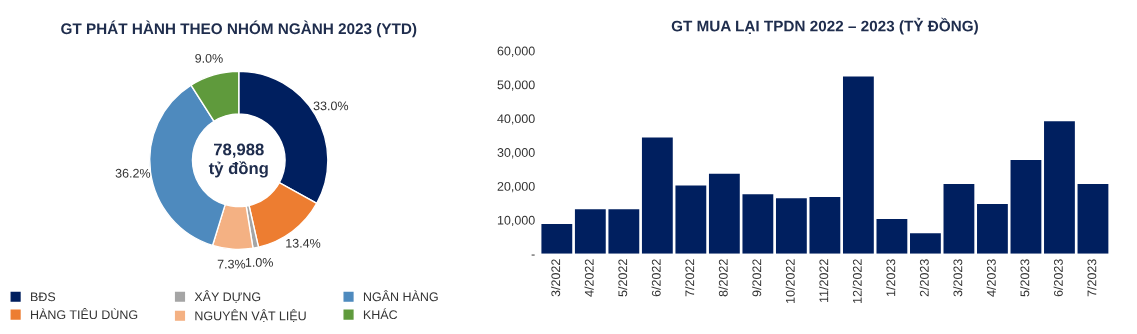 Image resolution: width=1137 pixels, height=334 pixels. Describe the element at coordinates (1058, 278) in the screenshot. I see `x-tick-label: 6/2023` at that location.